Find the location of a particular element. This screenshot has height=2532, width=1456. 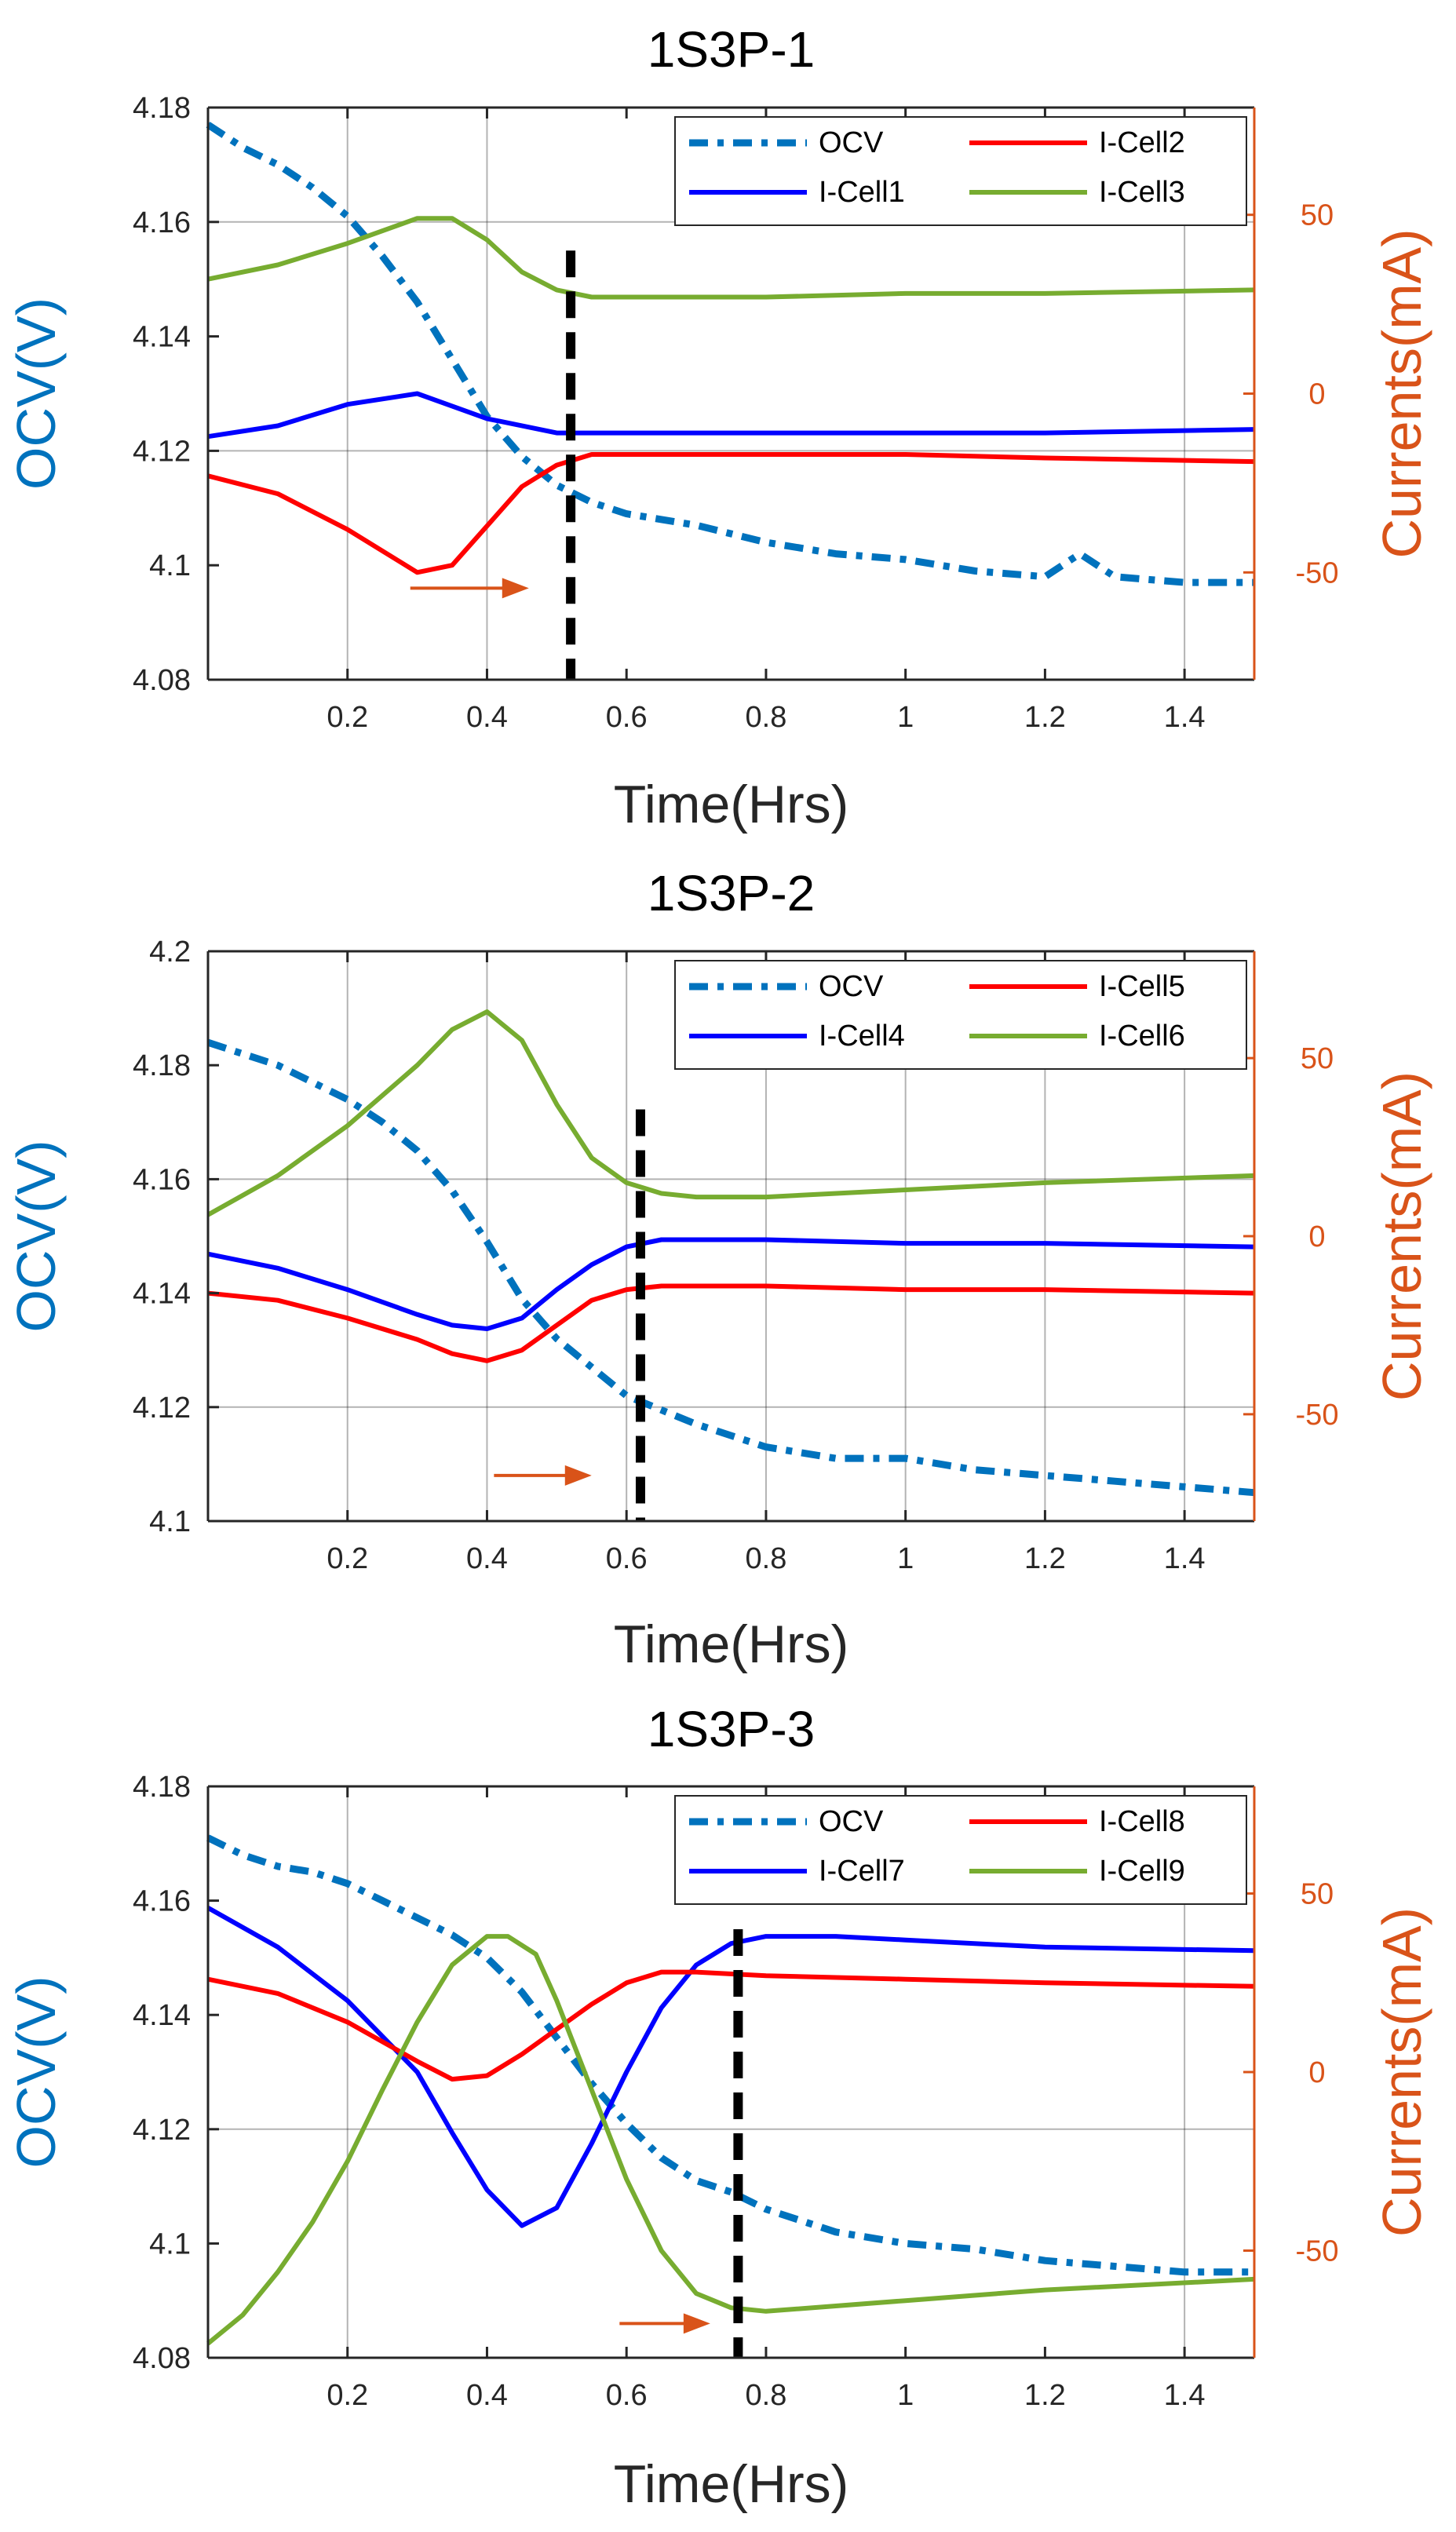

legend: OCV I-Cell8 I-Cell7 I-Cell9 is located at coordinates (960, 1850).